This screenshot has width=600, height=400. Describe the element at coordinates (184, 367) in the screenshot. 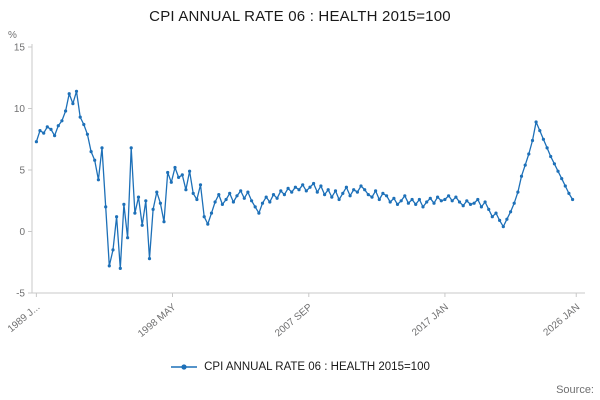

I see `legend-marker` at that location.